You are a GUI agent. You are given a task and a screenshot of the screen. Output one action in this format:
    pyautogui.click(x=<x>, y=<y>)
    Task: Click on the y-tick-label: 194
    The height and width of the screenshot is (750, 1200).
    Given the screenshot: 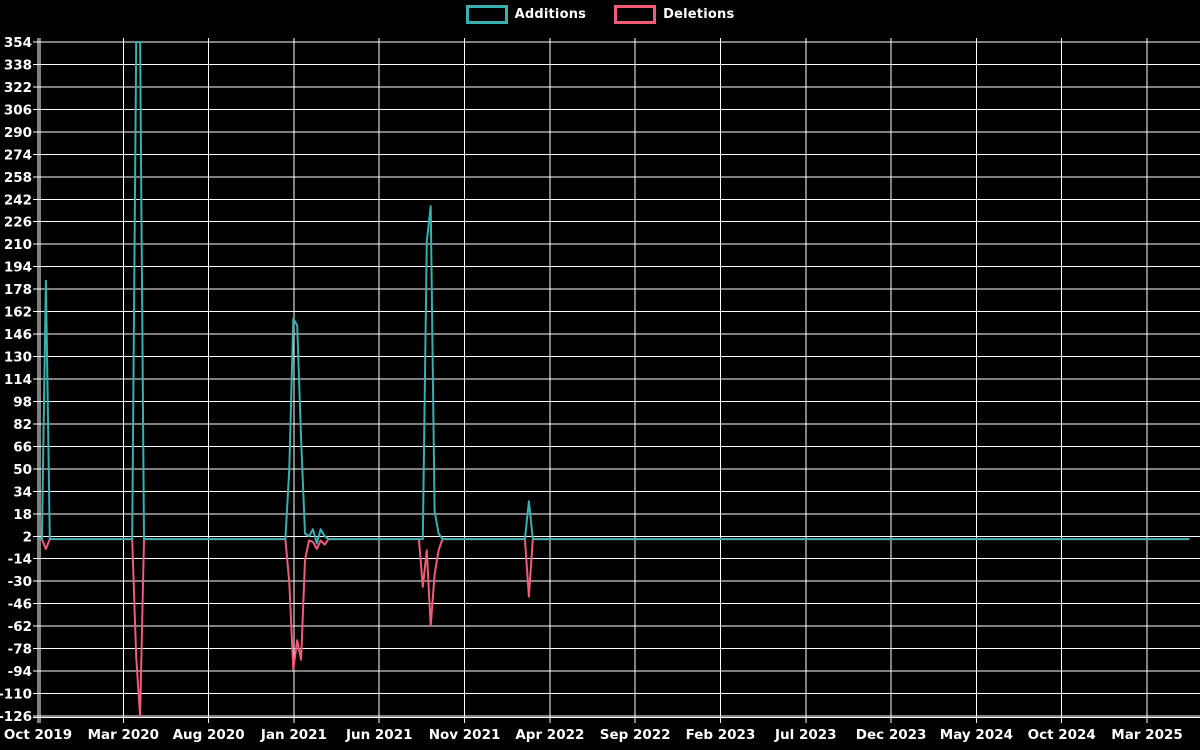 What is the action you would take?
    pyautogui.click(x=18, y=268)
    